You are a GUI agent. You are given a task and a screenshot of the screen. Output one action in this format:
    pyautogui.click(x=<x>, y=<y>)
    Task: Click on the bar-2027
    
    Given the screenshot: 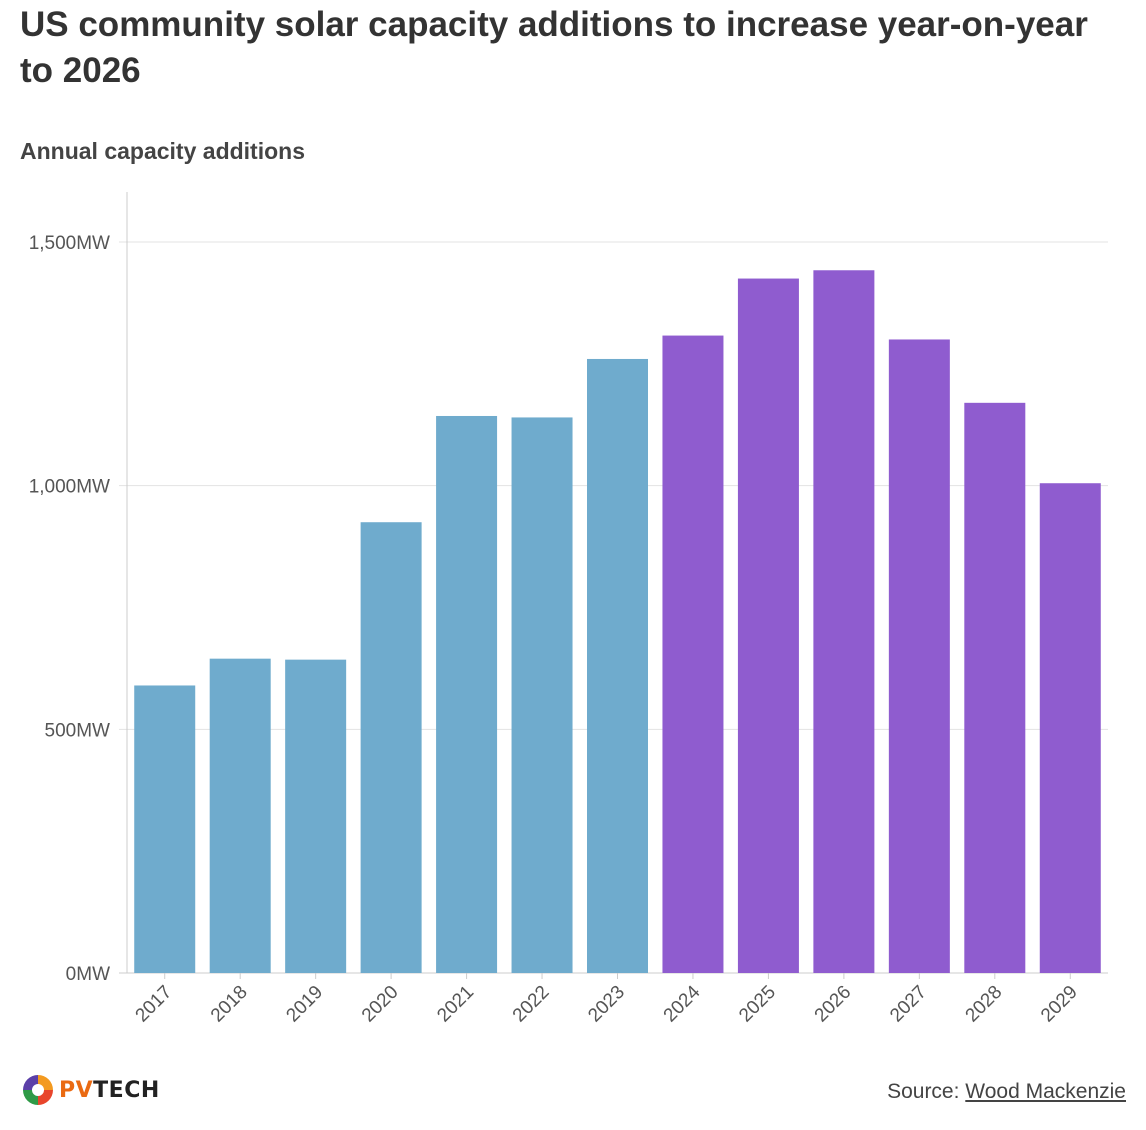 What is the action you would take?
    pyautogui.click(x=919, y=656)
    